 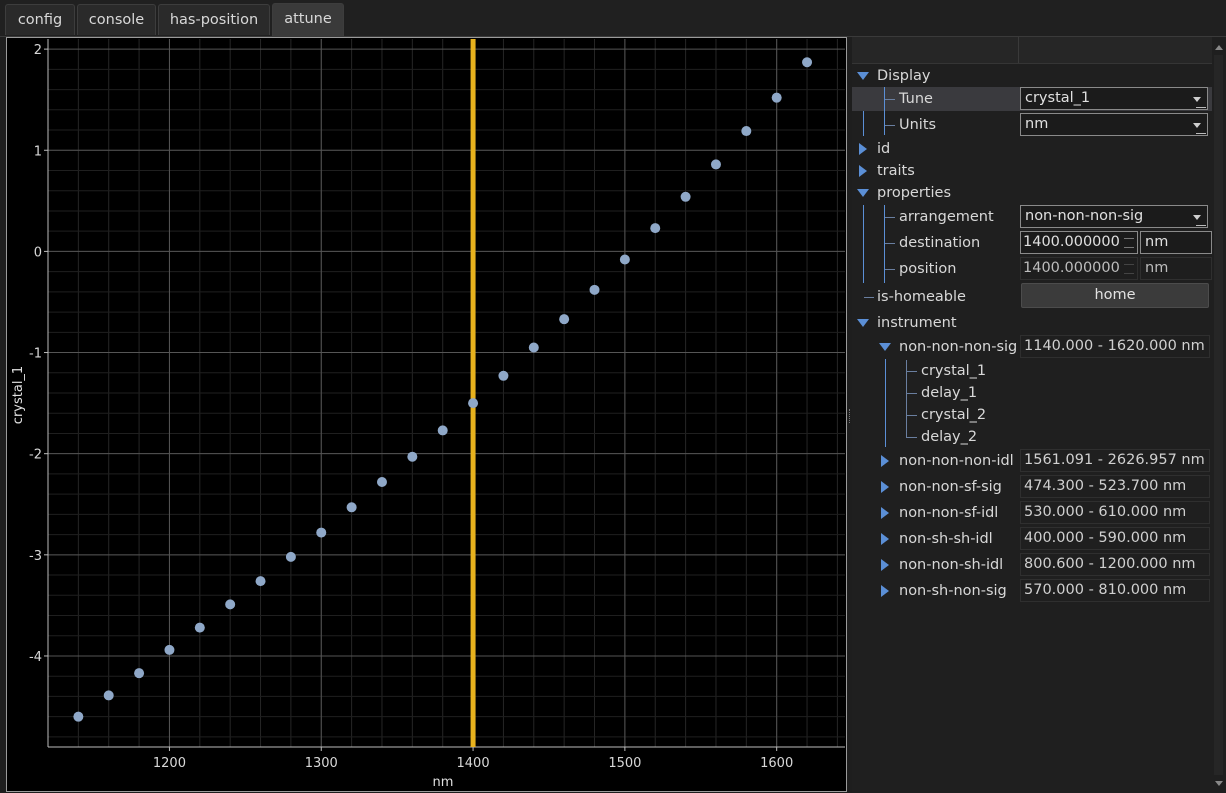 What do you see at coordinates (958, 347) in the screenshot?
I see `tree-label: non-non-non-sig` at bounding box center [958, 347].